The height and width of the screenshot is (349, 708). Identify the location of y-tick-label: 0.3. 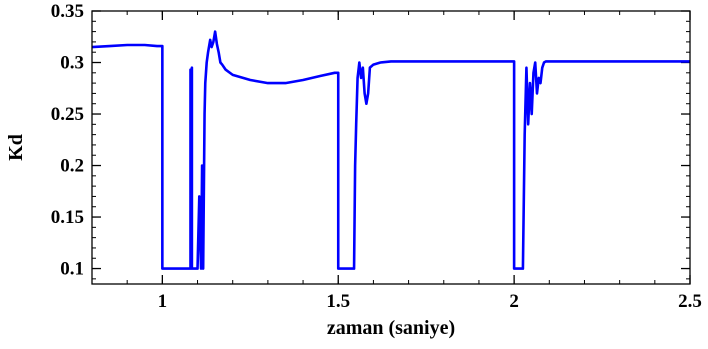
(72, 63).